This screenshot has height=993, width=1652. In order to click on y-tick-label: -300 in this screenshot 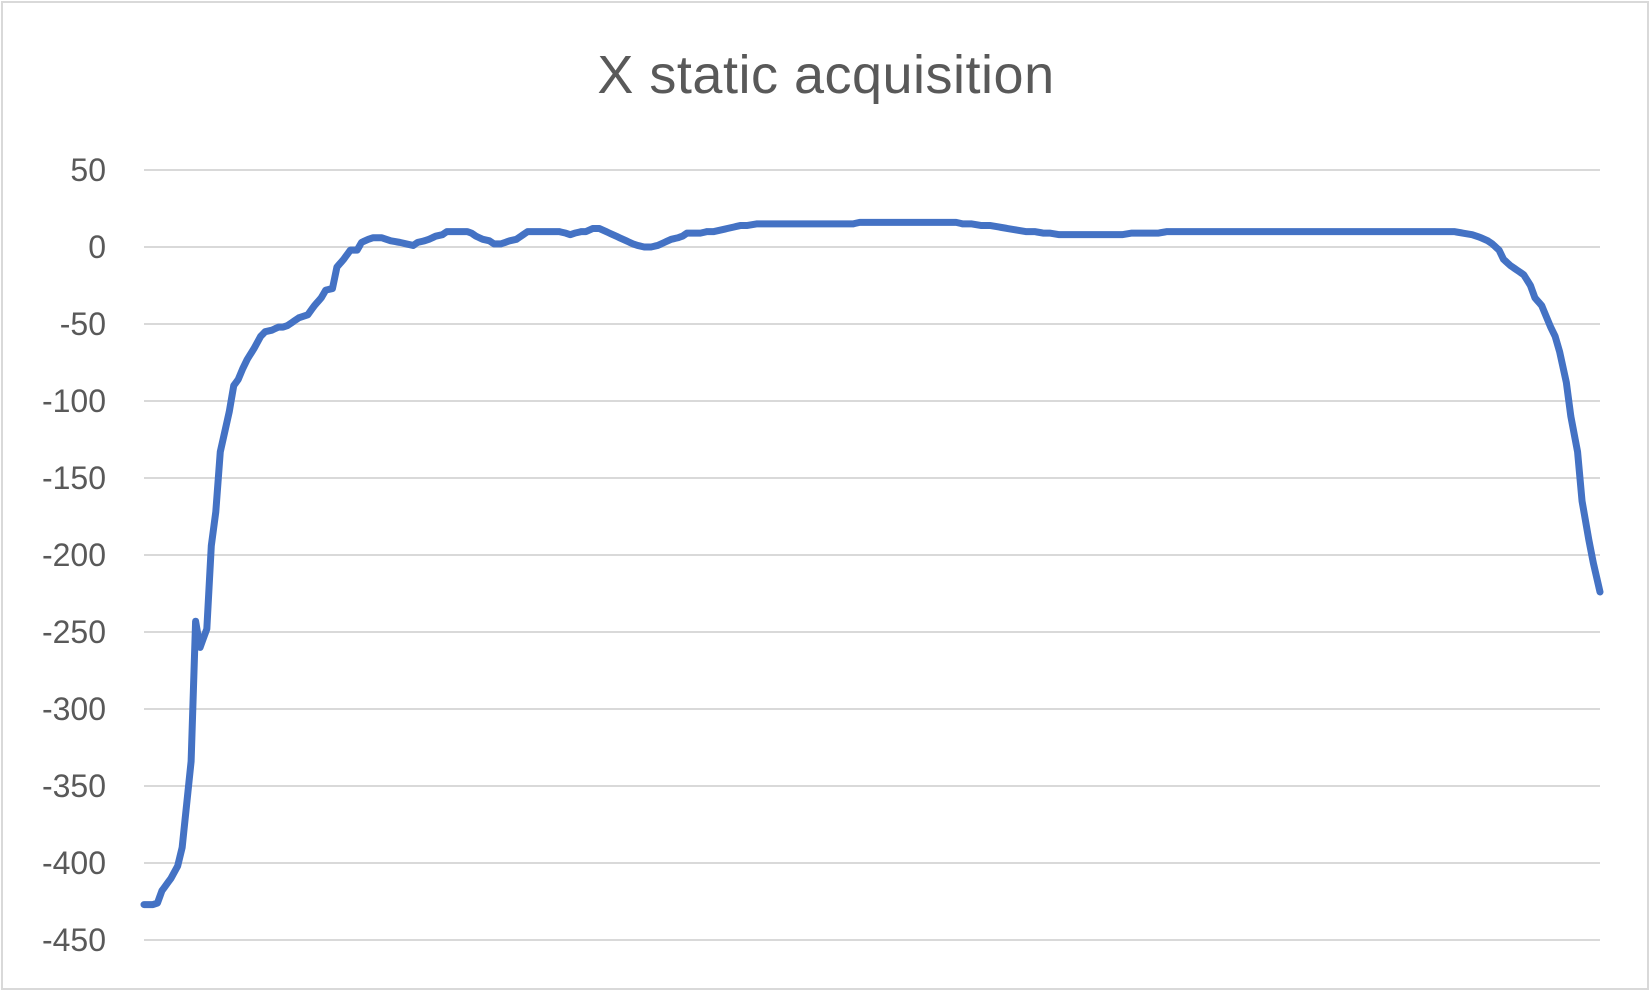, I will do `click(74, 709)`.